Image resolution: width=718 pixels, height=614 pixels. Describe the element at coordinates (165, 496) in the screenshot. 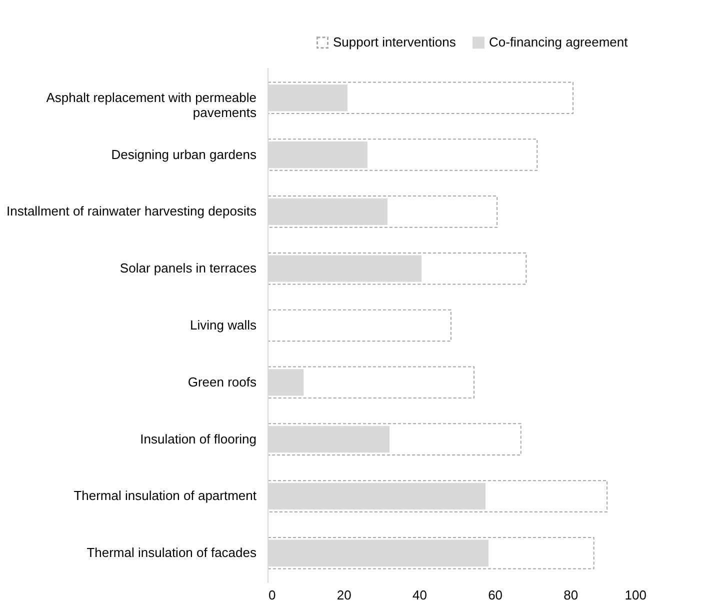

I see `y-tick-label: Thermal insulation of apartment` at that location.